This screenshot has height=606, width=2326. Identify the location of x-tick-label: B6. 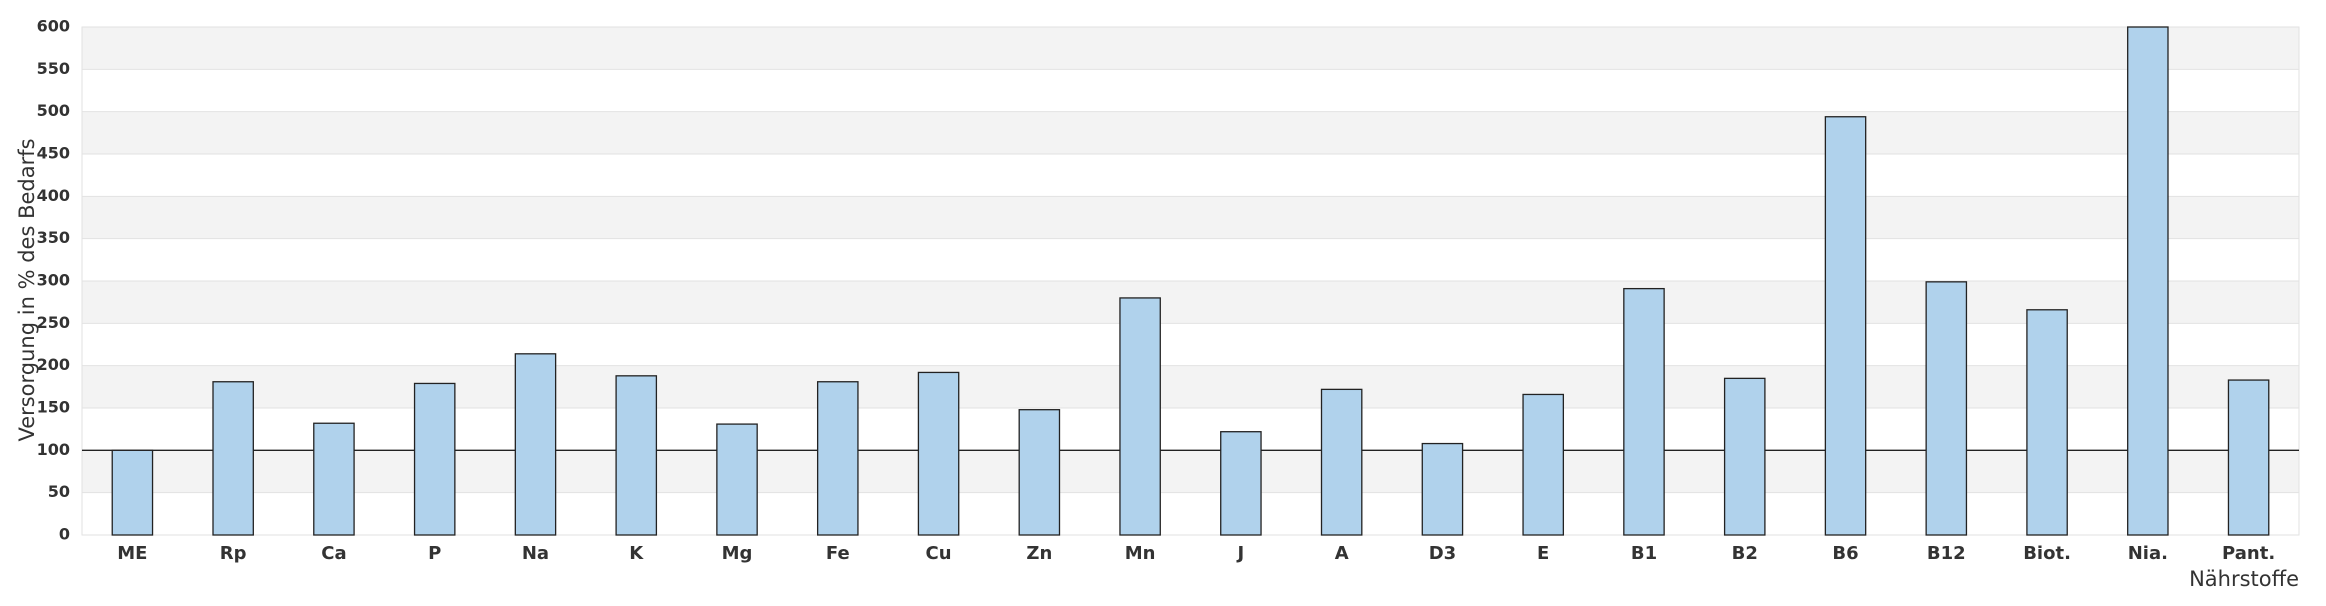
(1845, 553).